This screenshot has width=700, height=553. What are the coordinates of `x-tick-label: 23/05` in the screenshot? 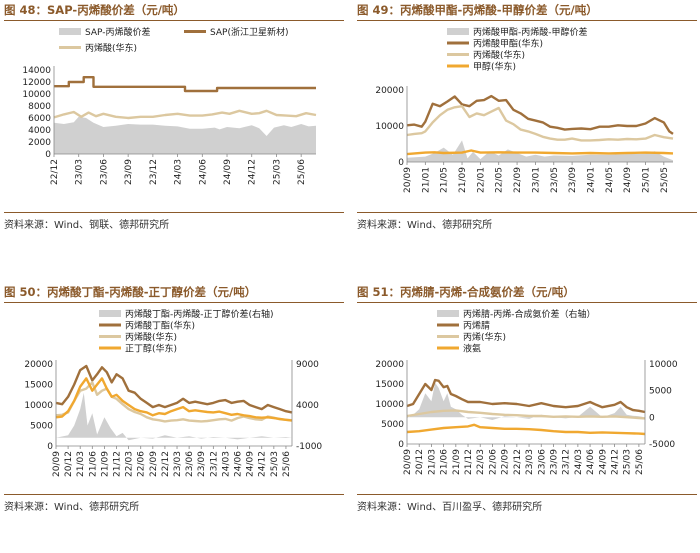 It's located at (555, 180).